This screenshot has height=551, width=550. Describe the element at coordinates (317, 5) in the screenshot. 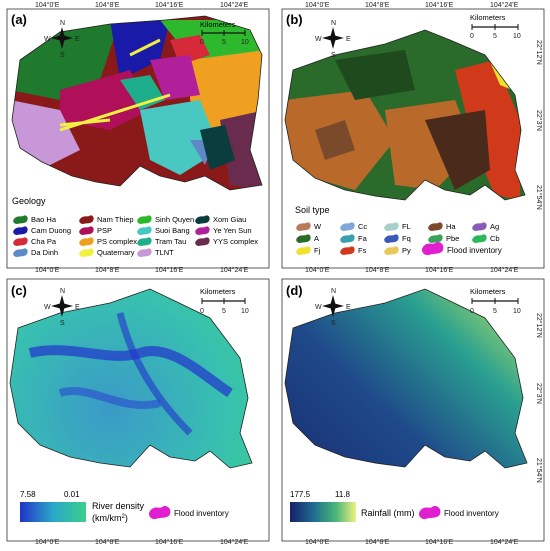

I see `top-tick-b-0: 104°0'E` at that location.